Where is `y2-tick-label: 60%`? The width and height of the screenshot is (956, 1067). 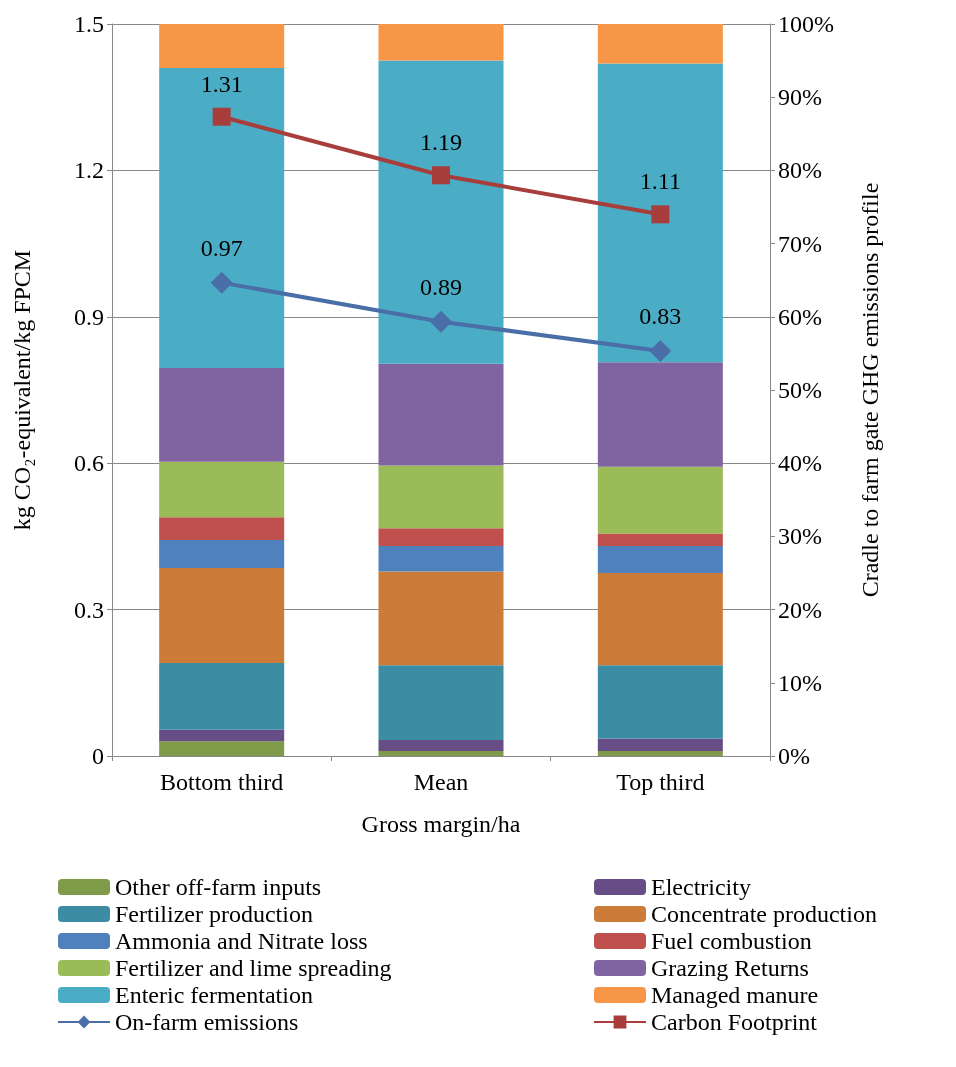
y2-tick-label: 60% is located at coordinates (800, 316).